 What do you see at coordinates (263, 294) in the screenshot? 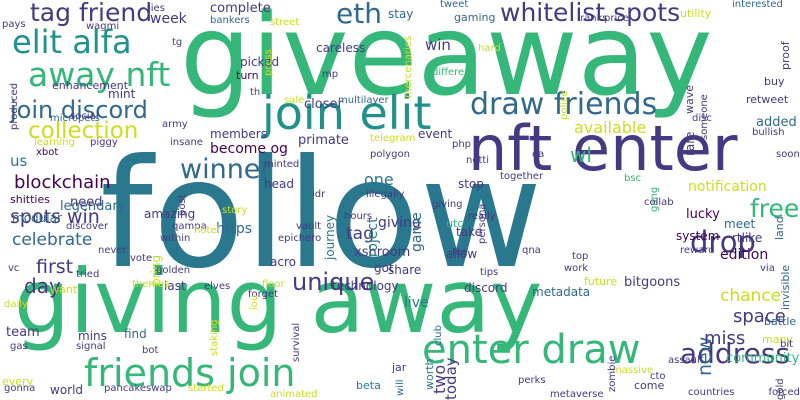
I see `cloud-word: forget` at bounding box center [263, 294].